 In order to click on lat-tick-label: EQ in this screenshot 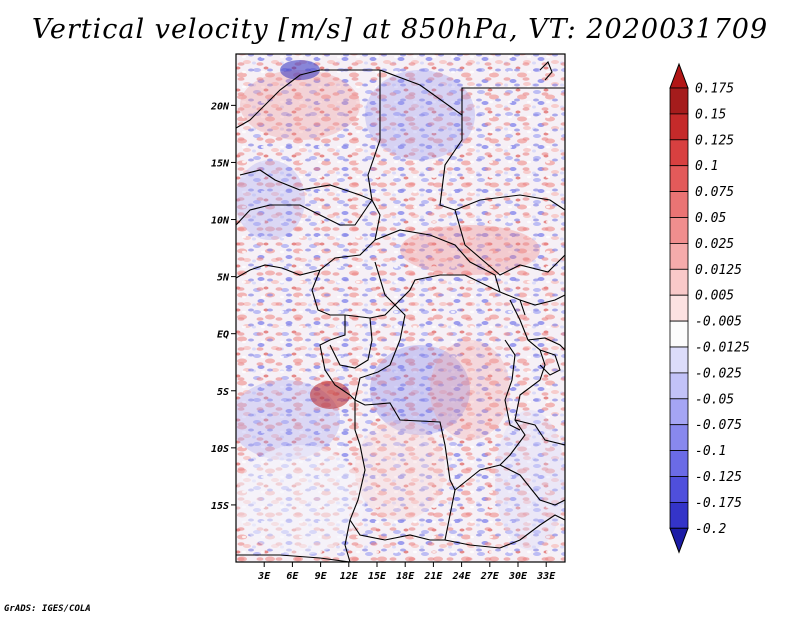, I will do `click(223, 335)`.